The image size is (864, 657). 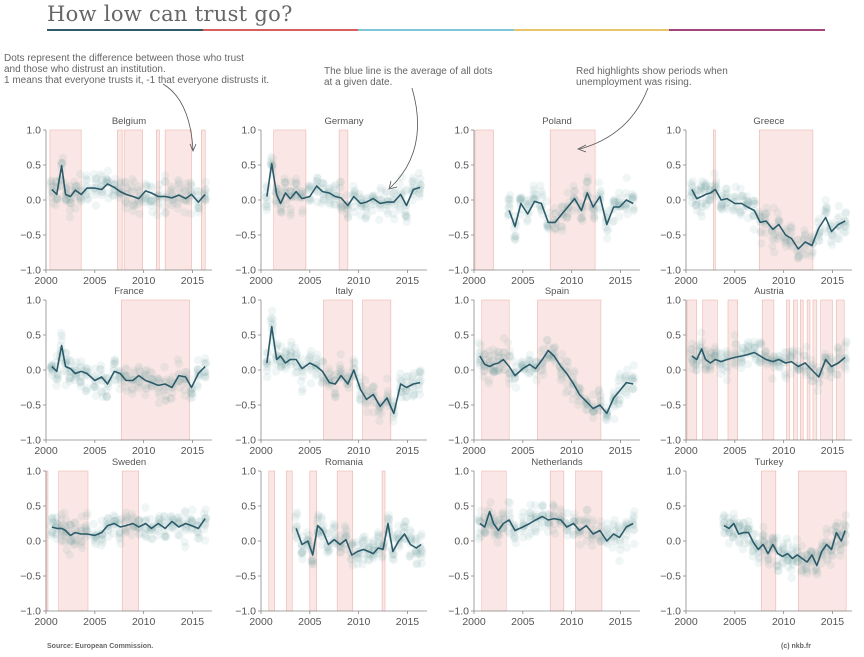 What do you see at coordinates (46, 622) in the screenshot?
I see `x-tick-label: 2000` at bounding box center [46, 622].